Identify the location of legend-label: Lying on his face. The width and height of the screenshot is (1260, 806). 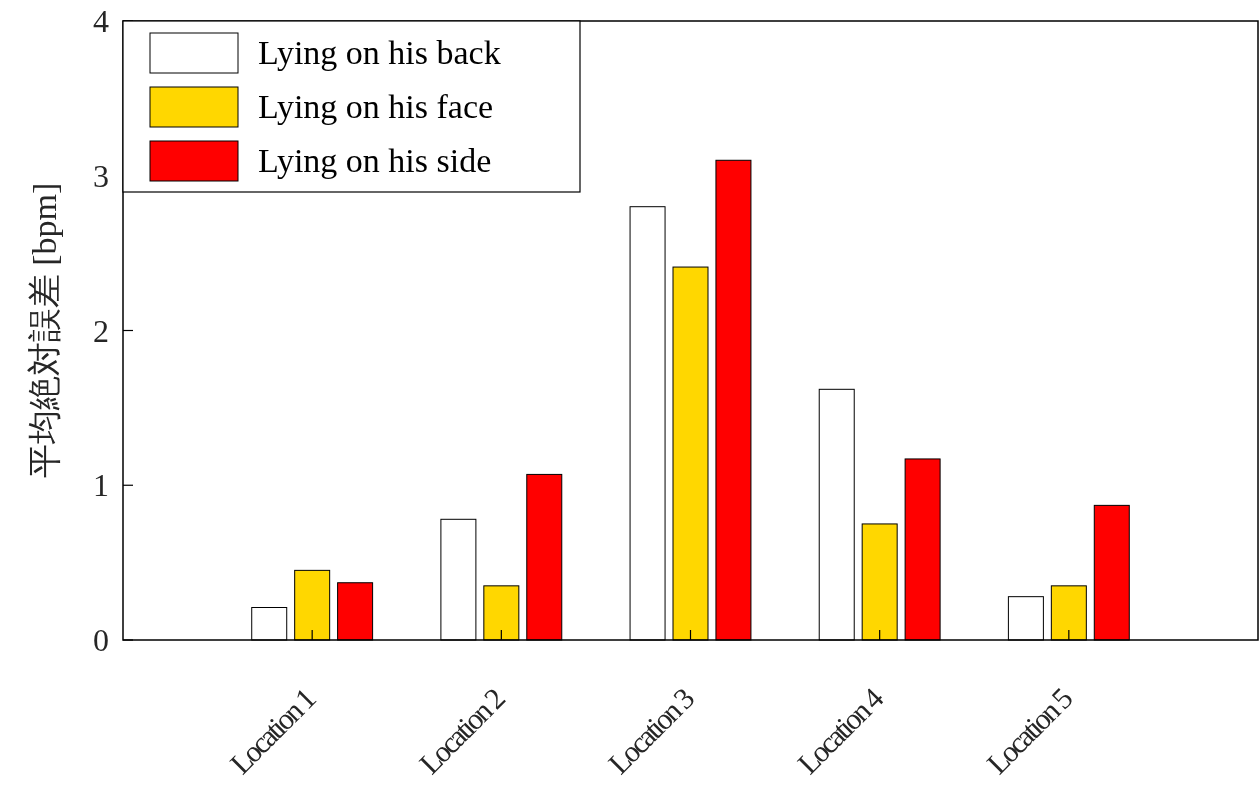
(376, 106).